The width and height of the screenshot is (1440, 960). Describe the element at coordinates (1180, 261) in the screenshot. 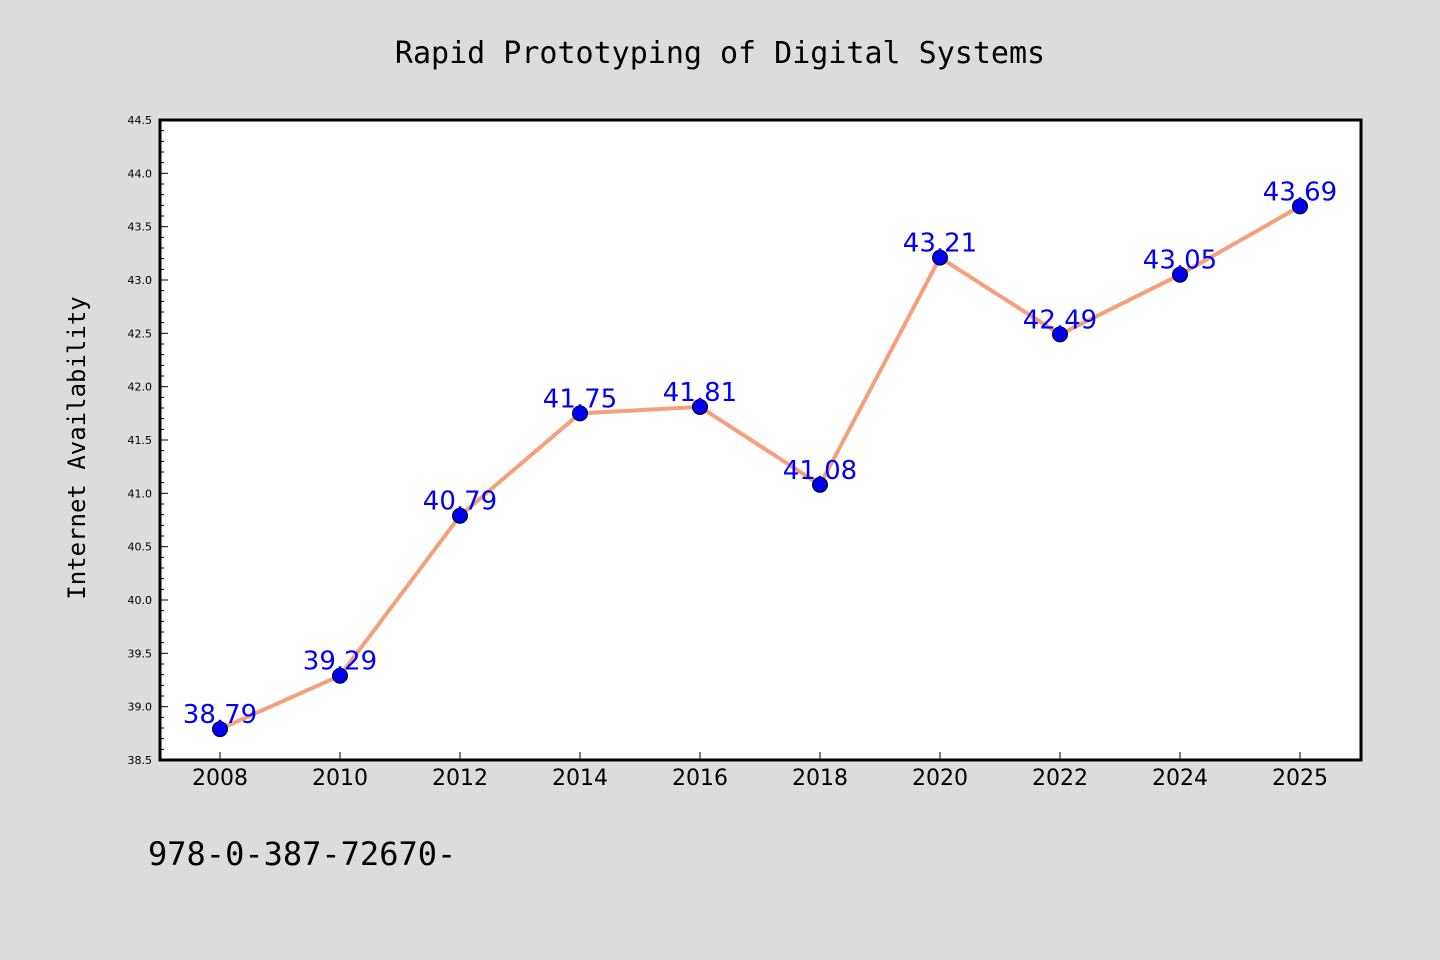

I see `data-label: 43.05` at that location.